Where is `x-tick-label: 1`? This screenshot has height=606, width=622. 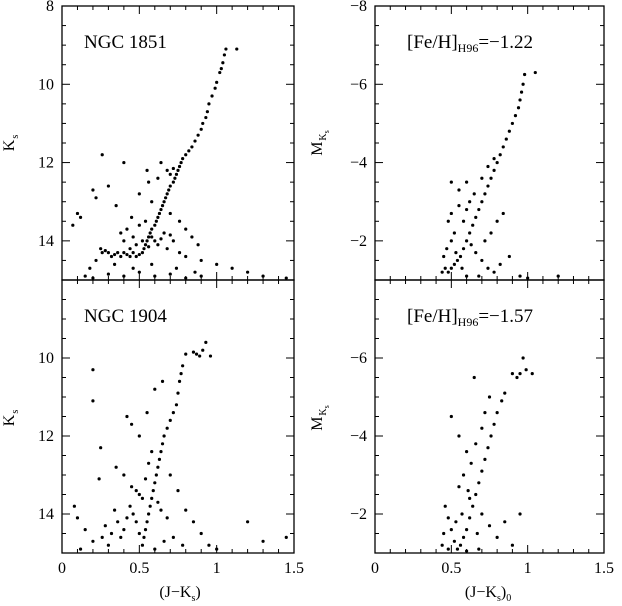
x-tick-label: 1 is located at coordinates (217, 568).